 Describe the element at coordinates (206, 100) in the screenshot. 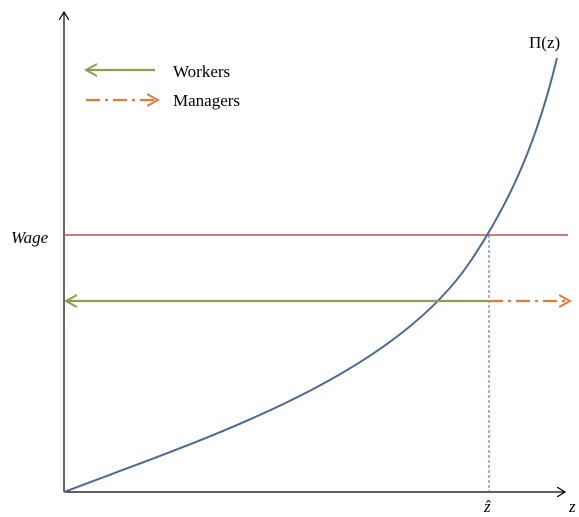

I see `legend-managers-label: Managers` at that location.